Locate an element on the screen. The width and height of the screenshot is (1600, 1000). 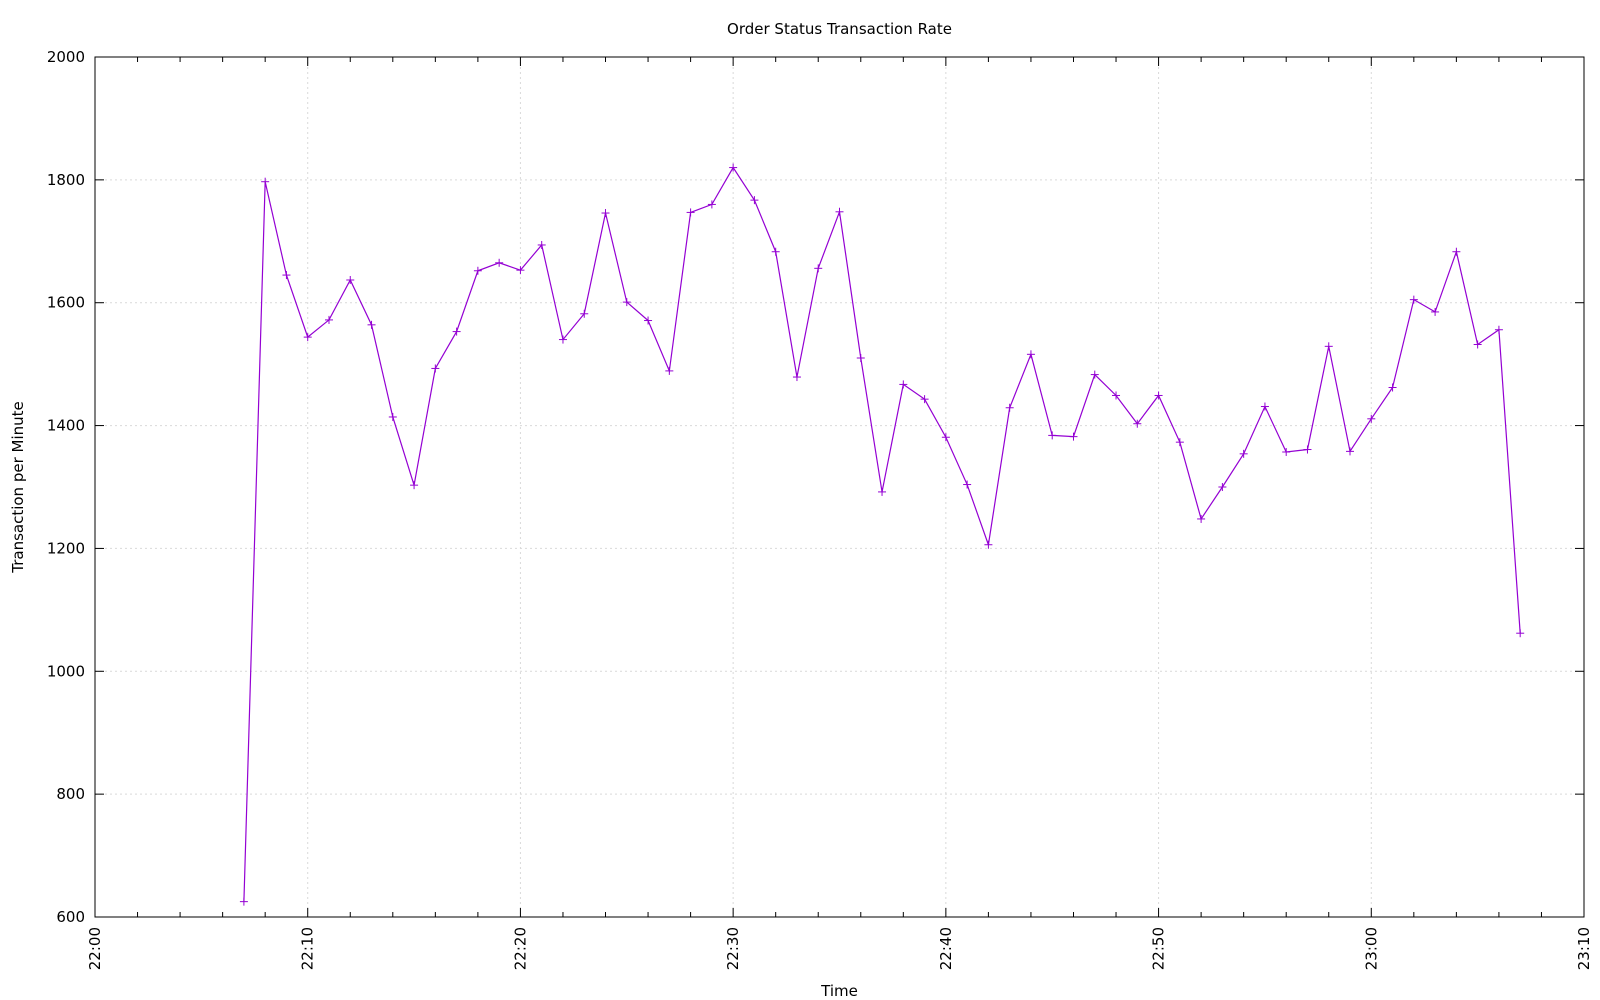
x-tick-label: 22:10 is located at coordinates (308, 948).